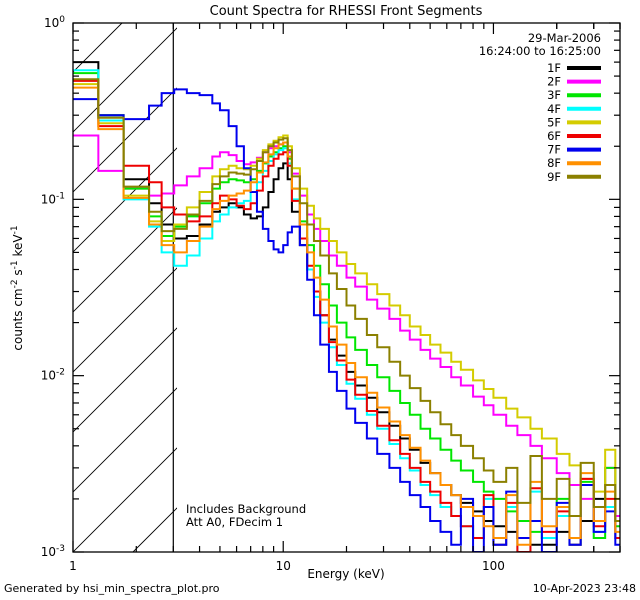 The image size is (640, 600). What do you see at coordinates (554, 68) in the screenshot?
I see `legend-label-1f: 1F` at bounding box center [554, 68].